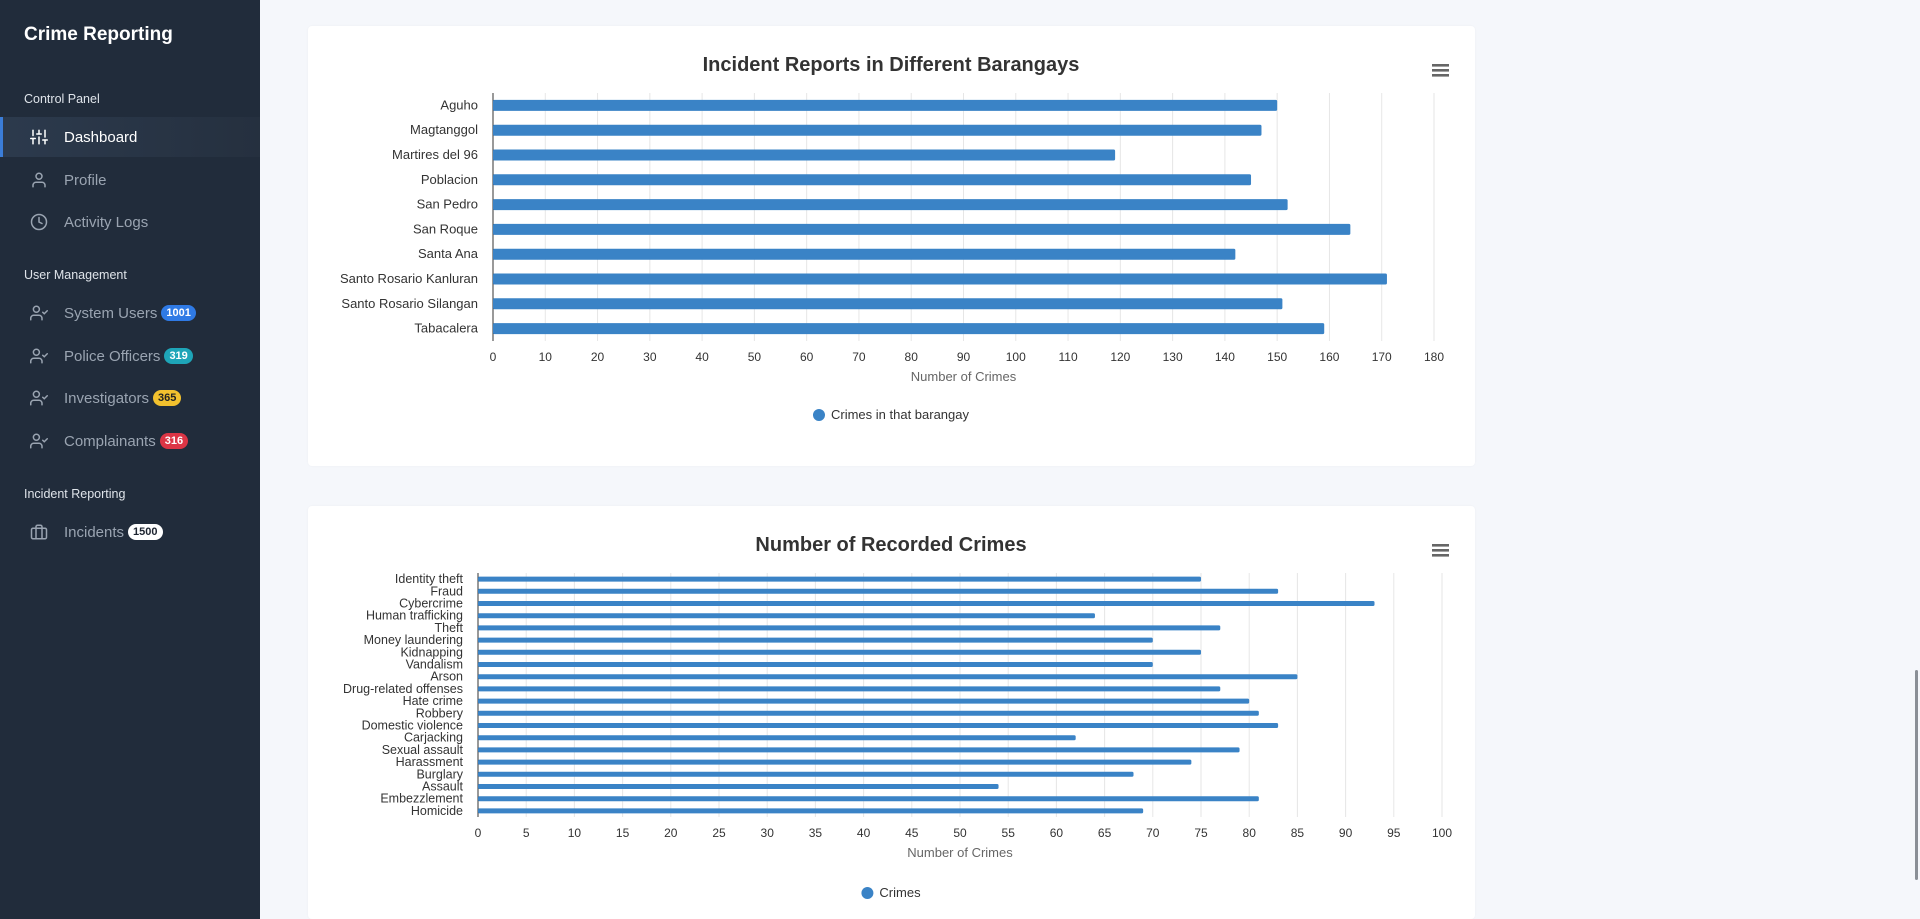 Image resolution: width=1920 pixels, height=919 pixels. Describe the element at coordinates (598, 357) in the screenshot. I see `x-tick-label: 20` at that location.